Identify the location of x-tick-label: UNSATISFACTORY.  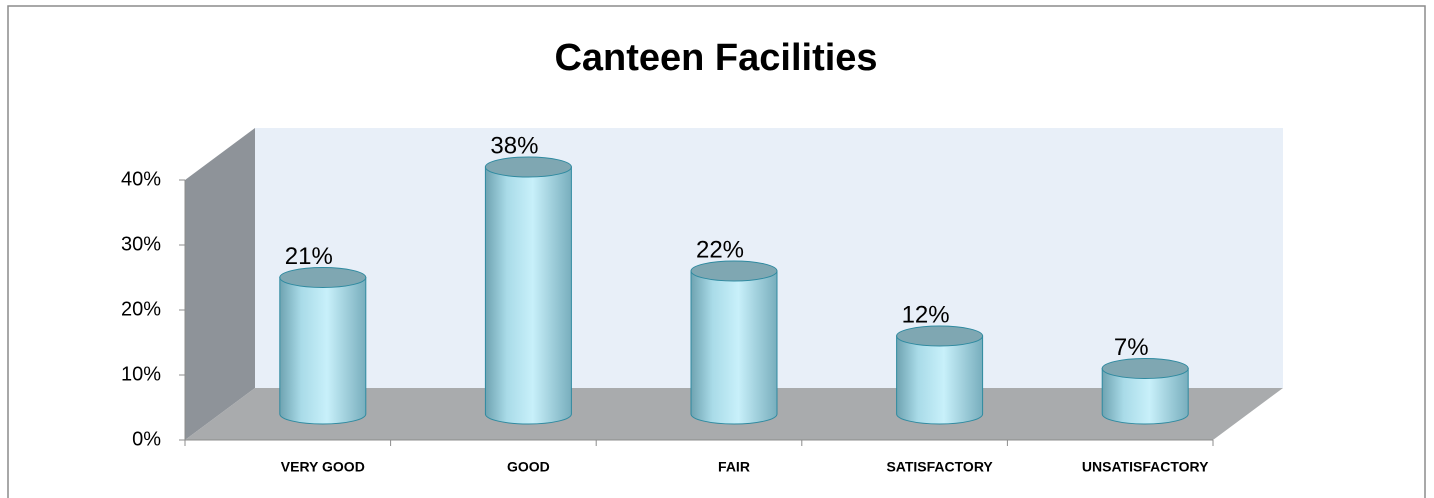
(1145, 467).